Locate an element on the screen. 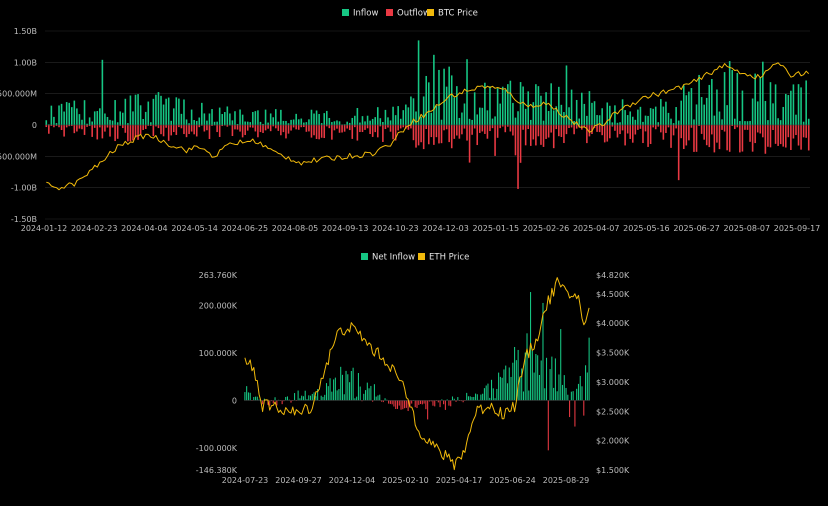 The width and height of the screenshot is (828, 506). legend-net-inflow-swatch is located at coordinates (364, 256).